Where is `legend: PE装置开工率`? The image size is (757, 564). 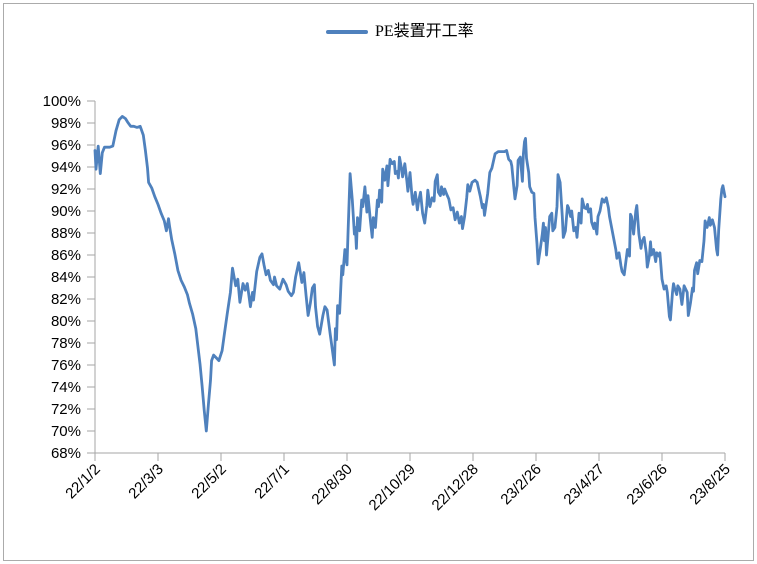 legend: PE装置开工率 is located at coordinates (400, 32).